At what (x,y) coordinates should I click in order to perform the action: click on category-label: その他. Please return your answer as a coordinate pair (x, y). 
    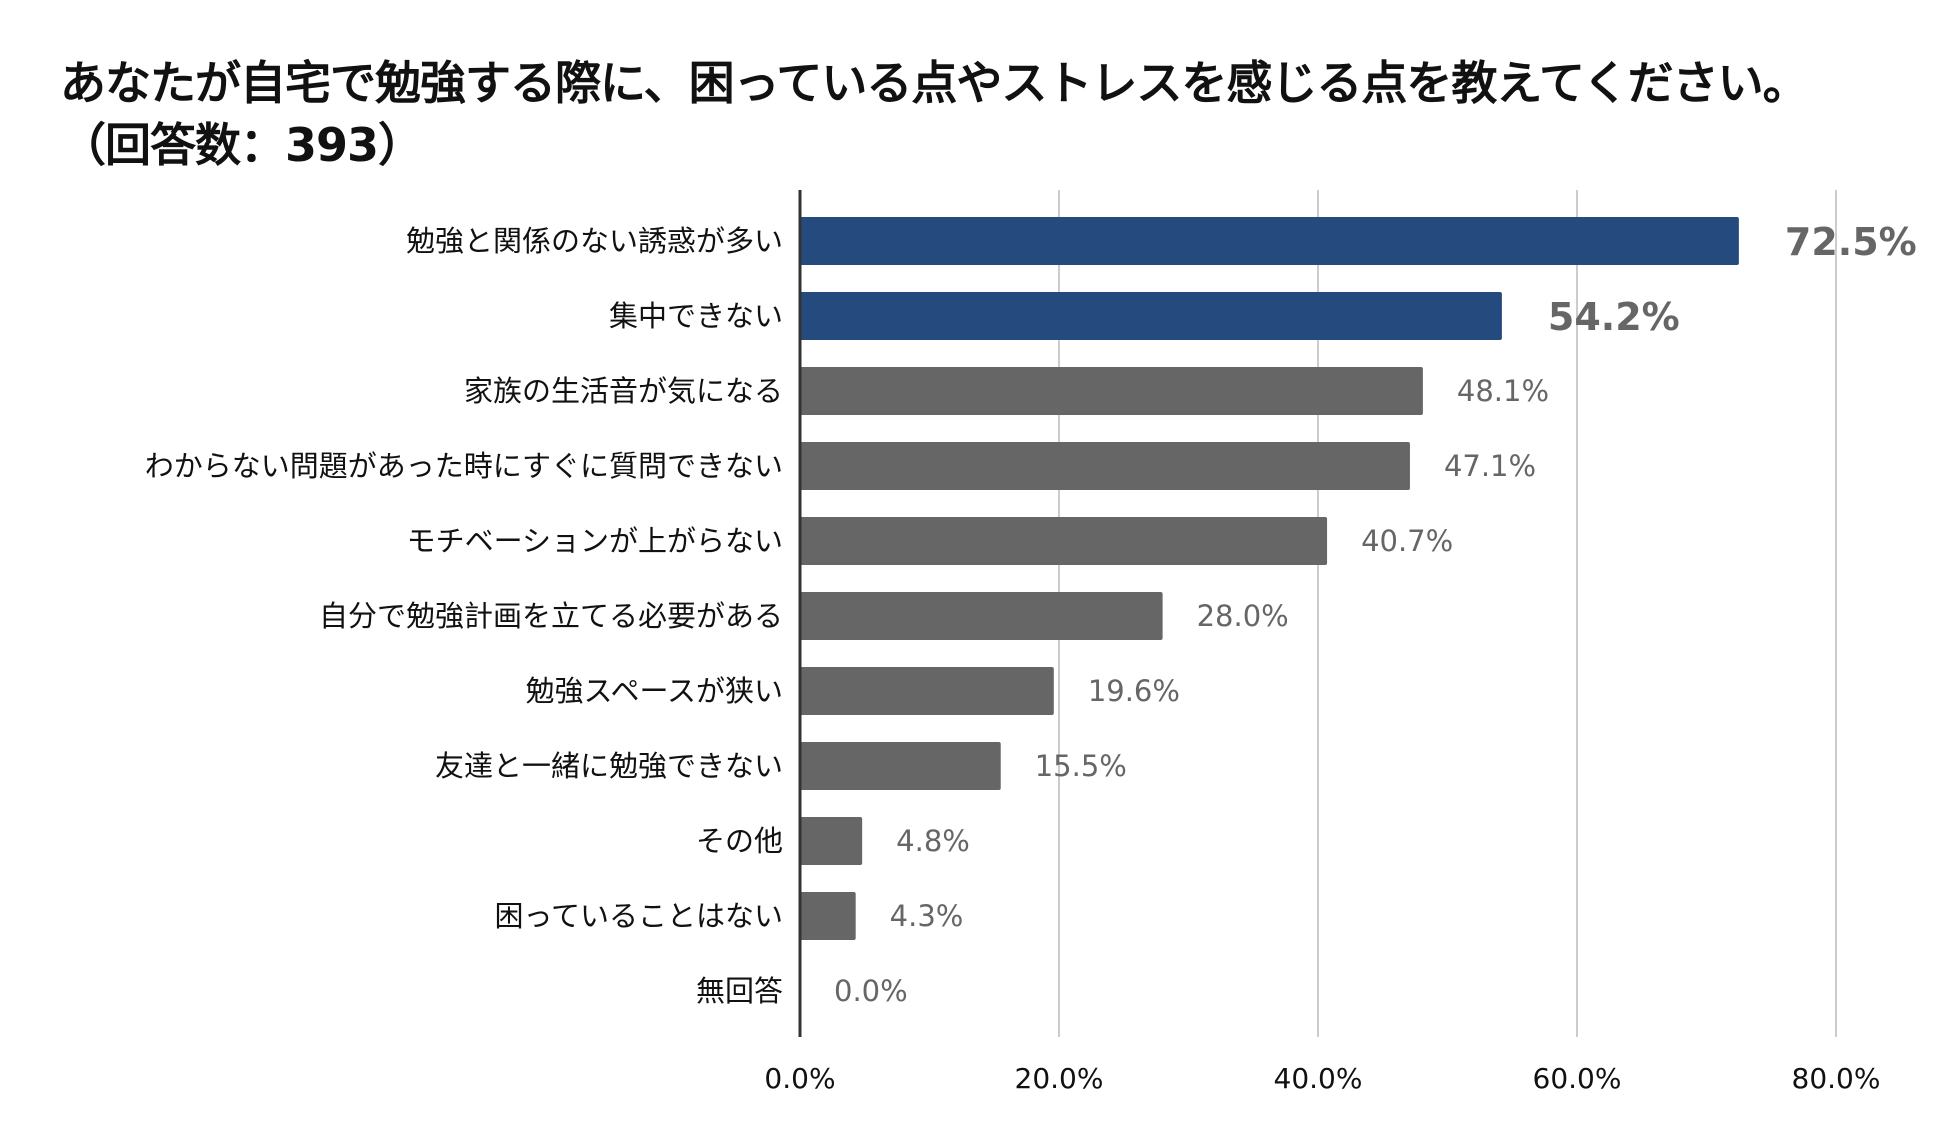
    Looking at the image, I should click on (739, 841).